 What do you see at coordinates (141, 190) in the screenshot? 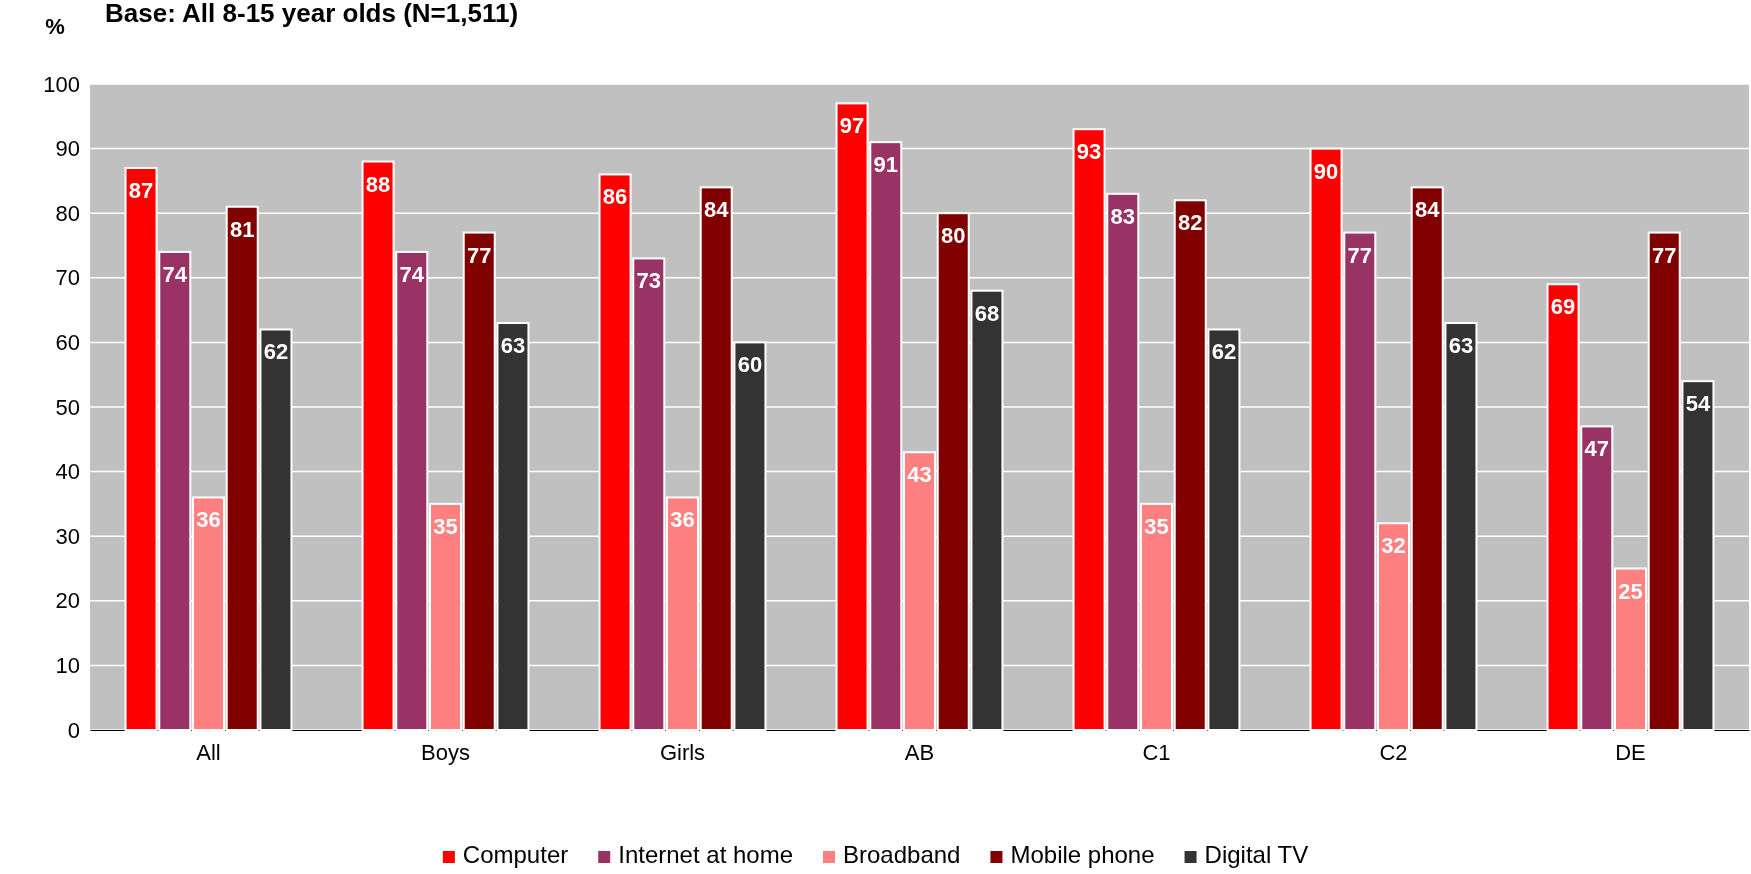
I see `data-label: 87` at bounding box center [141, 190].